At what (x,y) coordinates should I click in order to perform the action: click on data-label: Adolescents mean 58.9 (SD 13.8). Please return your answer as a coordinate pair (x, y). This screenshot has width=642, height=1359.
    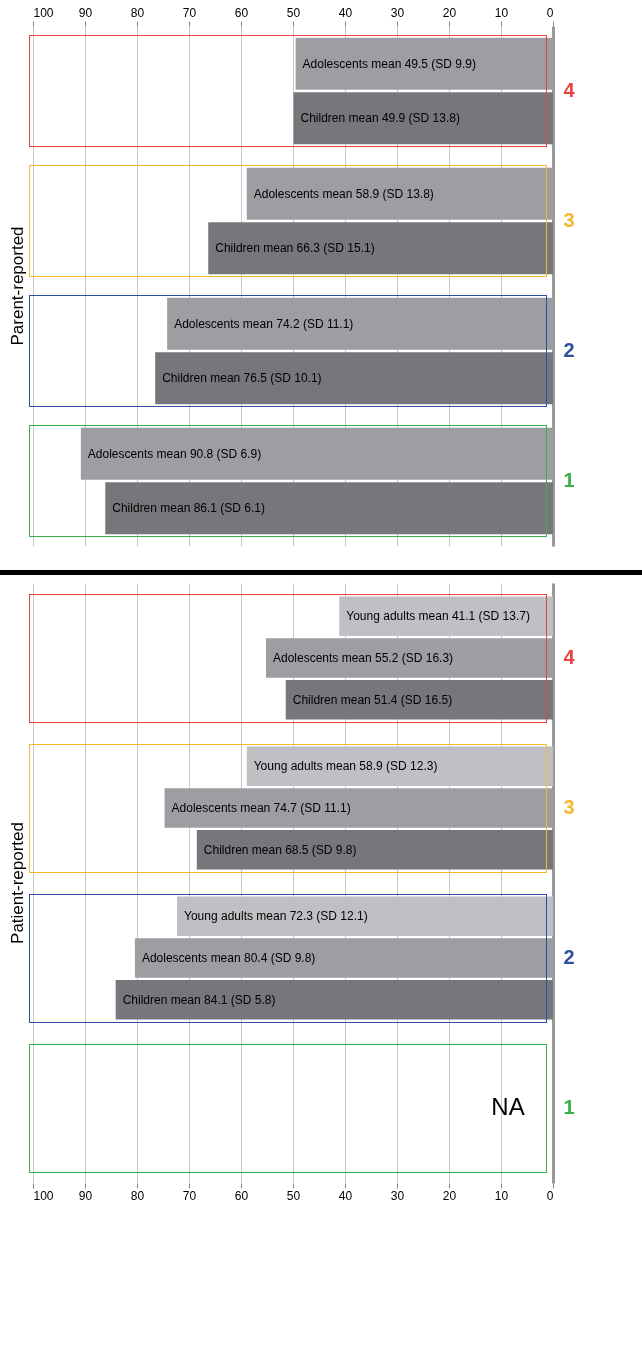
    Looking at the image, I should click on (343, 193).